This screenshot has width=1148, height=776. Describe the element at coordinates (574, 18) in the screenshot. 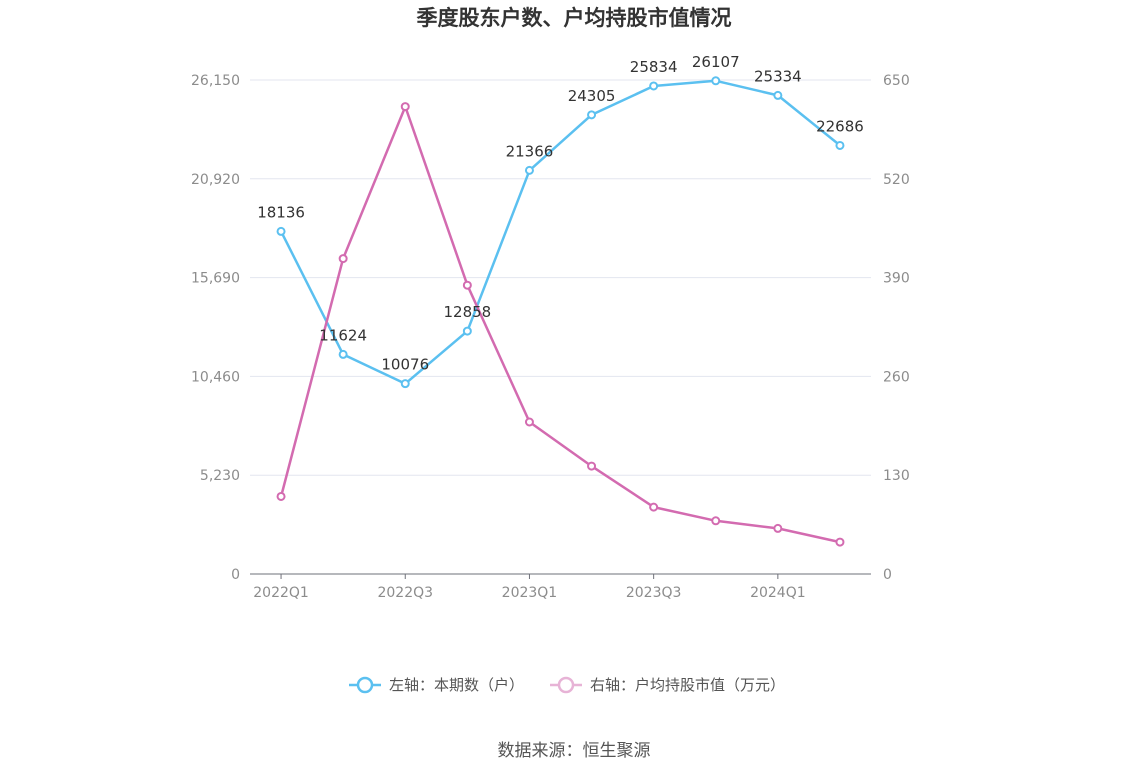

I see `chart-title: 季度股东户数、户均持股市值情况` at that location.